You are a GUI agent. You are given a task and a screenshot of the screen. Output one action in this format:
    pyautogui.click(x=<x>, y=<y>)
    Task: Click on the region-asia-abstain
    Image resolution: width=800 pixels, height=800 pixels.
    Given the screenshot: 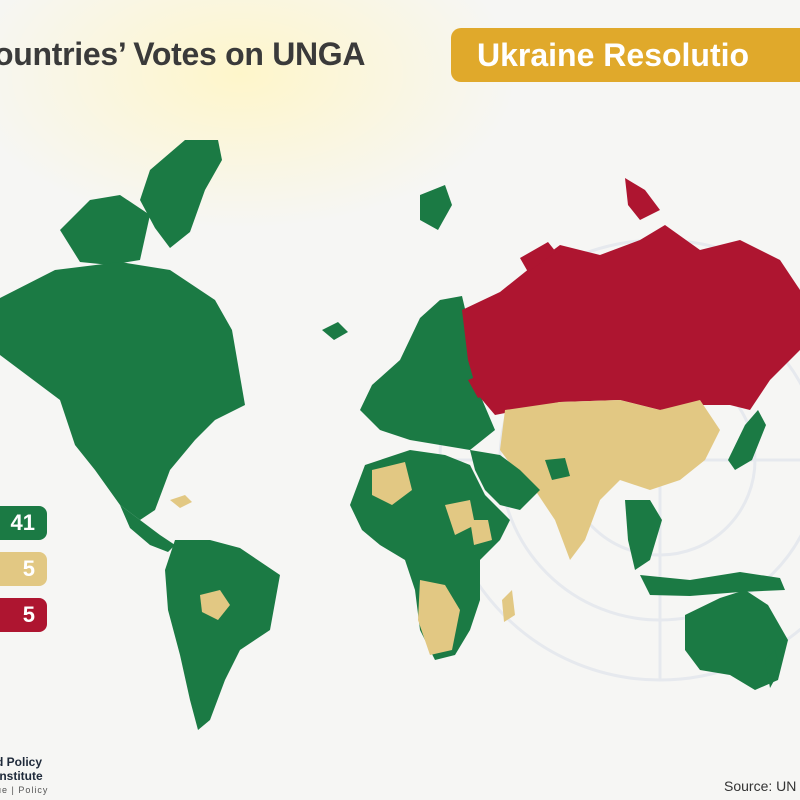 What is the action you would take?
    pyautogui.click(x=610, y=480)
    